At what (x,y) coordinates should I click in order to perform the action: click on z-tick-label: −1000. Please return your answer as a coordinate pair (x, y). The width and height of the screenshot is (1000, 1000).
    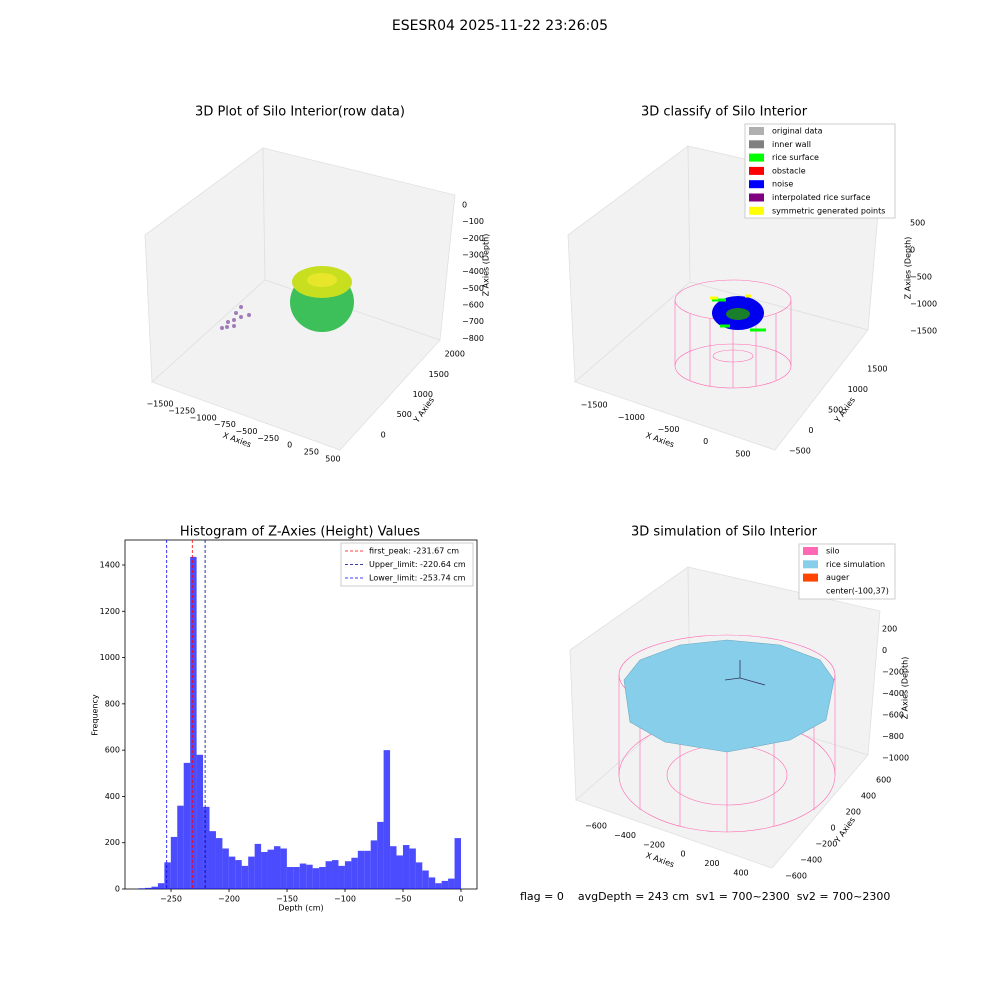
    Looking at the image, I should click on (895, 758).